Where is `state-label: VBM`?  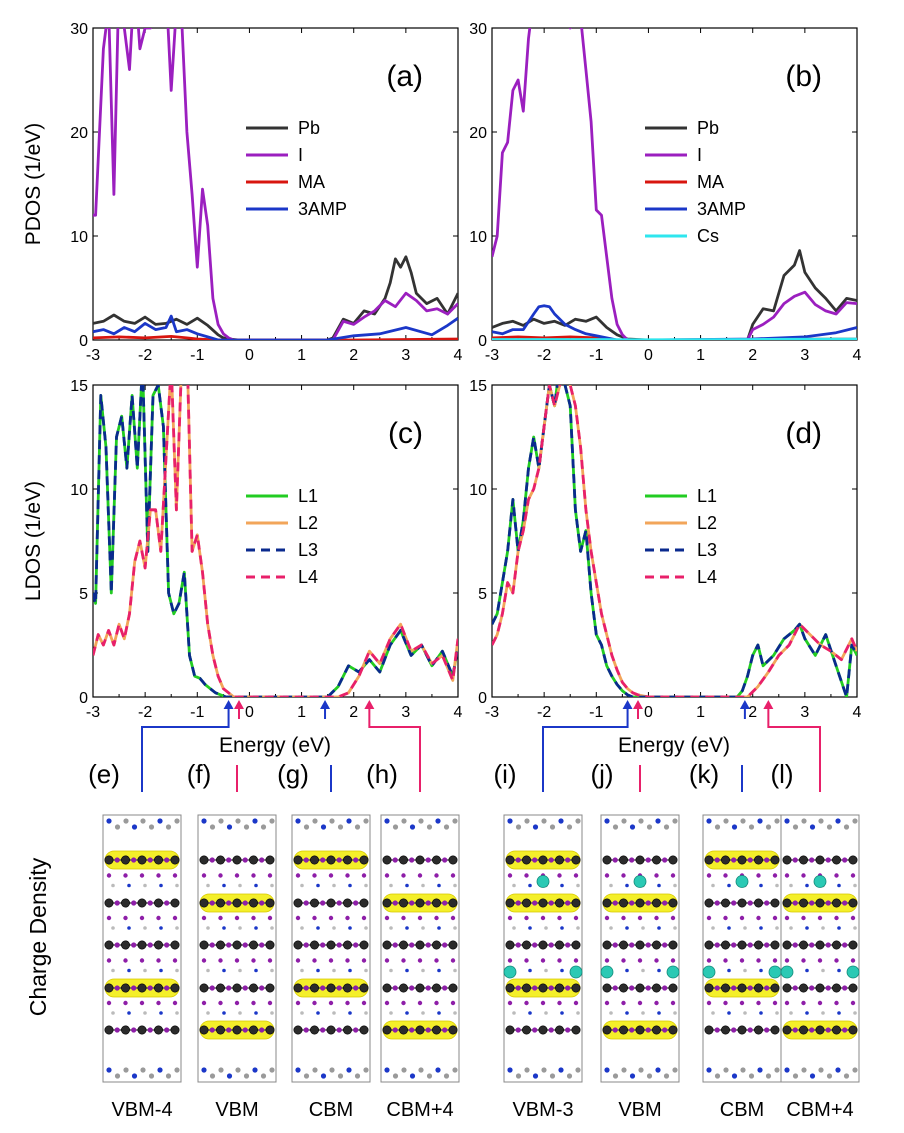
state-label: VBM is located at coordinates (639, 1110).